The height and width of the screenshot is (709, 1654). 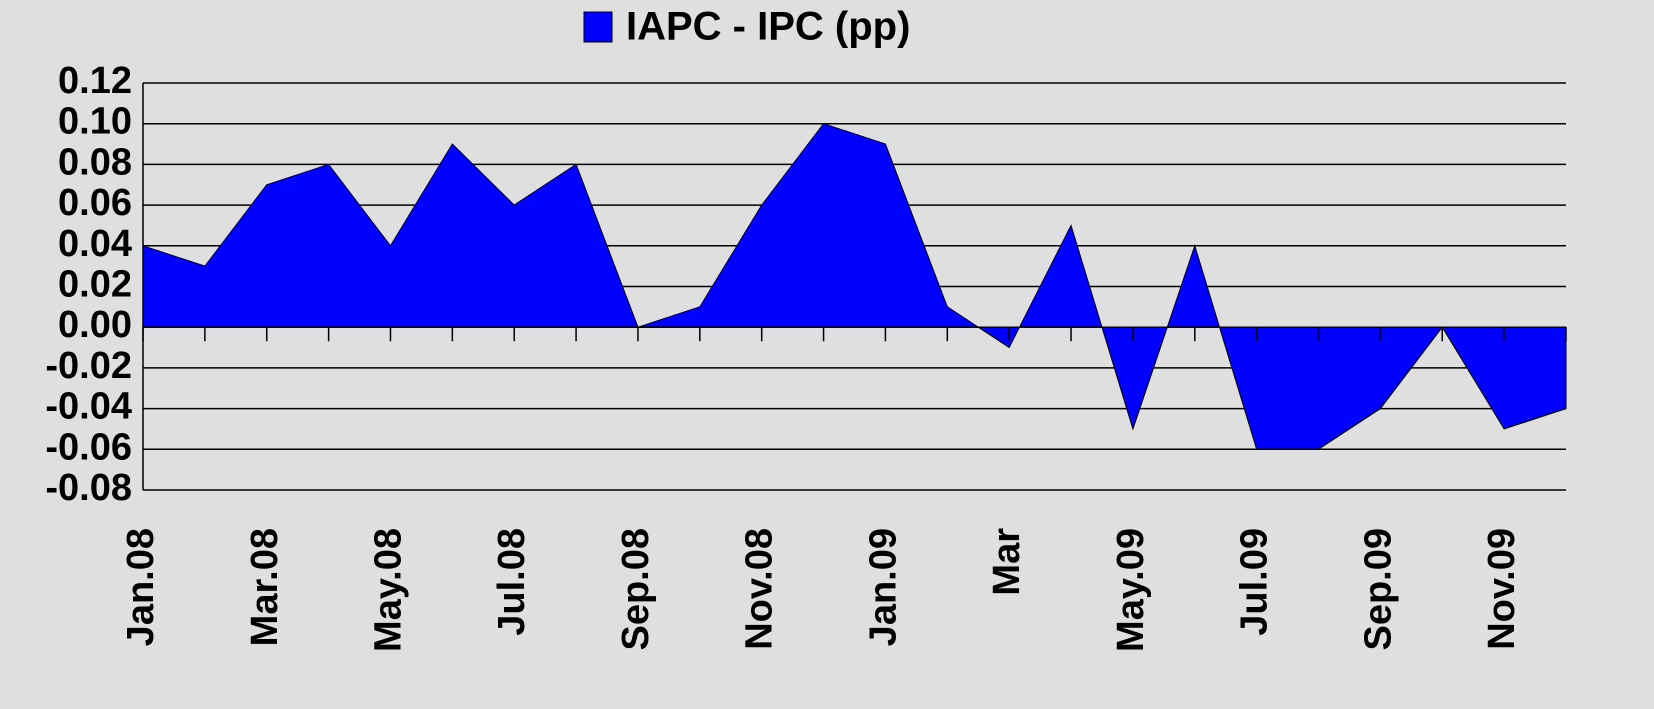 I want to click on y-tick-label: 0.08, so click(x=95, y=162).